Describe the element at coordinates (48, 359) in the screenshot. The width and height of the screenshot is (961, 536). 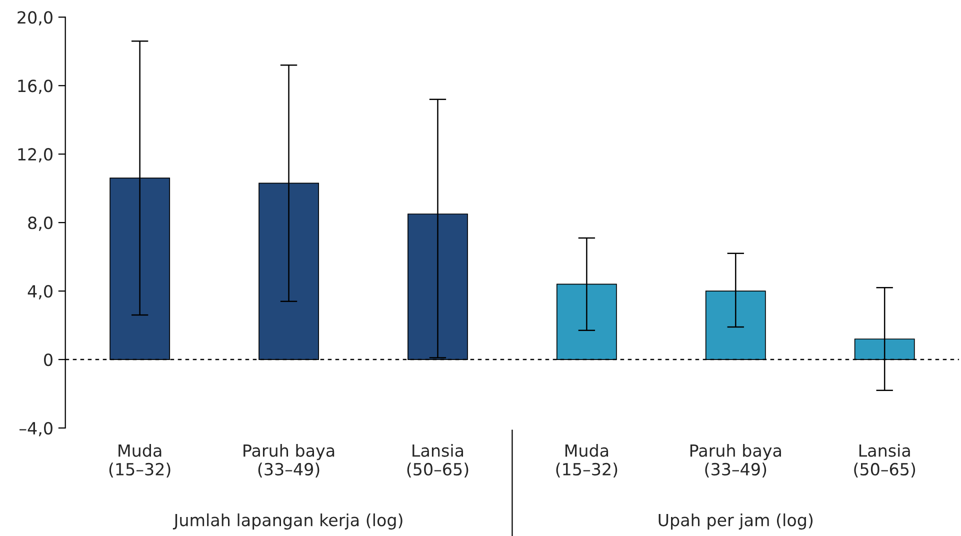
I see `y-tick-label: 0` at that location.